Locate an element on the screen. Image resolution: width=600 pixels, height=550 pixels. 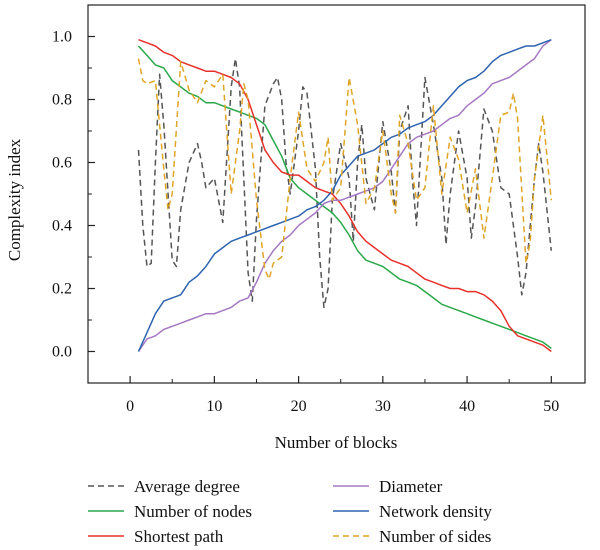
x-tick-label: 40 is located at coordinates (467, 406).